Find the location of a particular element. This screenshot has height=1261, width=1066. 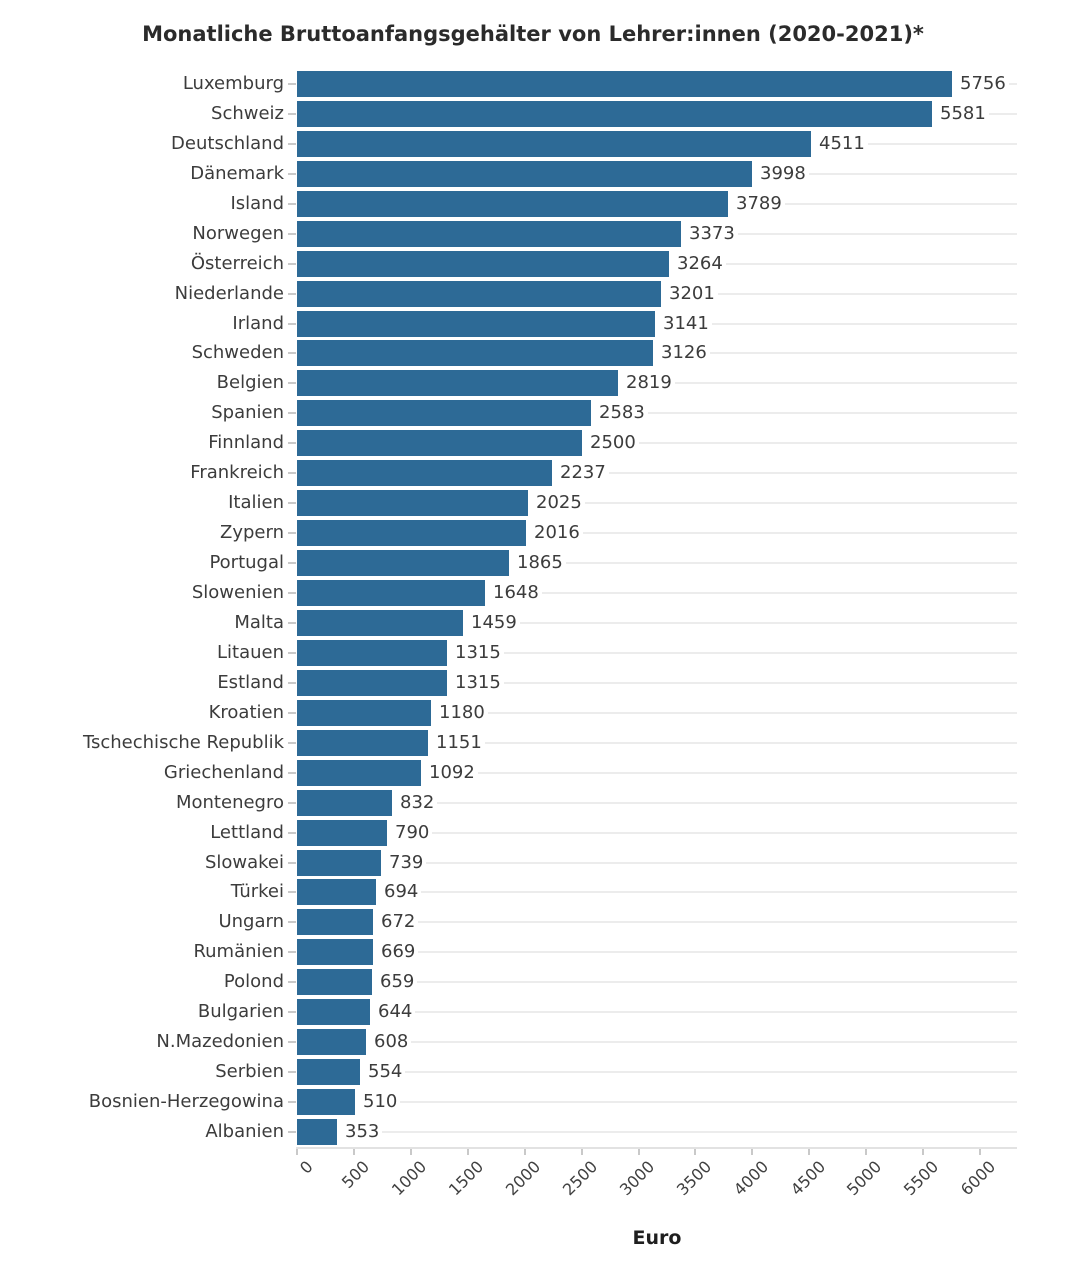

value-label: 608 is located at coordinates (389, 1042).